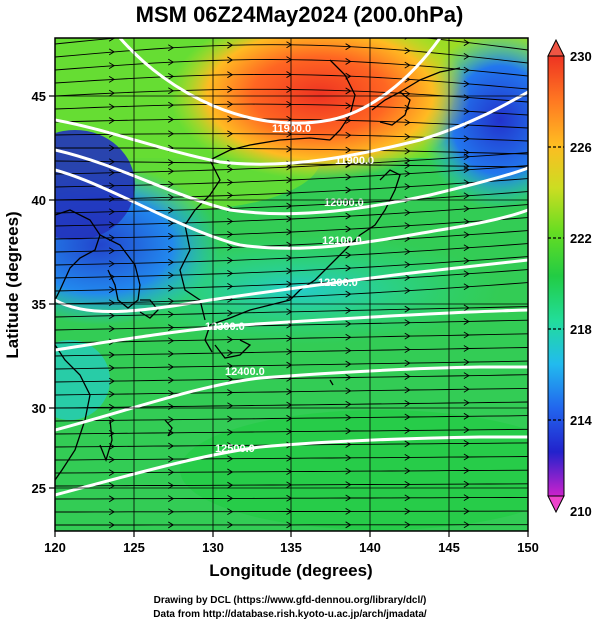 This screenshot has width=599, height=625. I want to click on x-tick-label: 150, so click(528, 547).